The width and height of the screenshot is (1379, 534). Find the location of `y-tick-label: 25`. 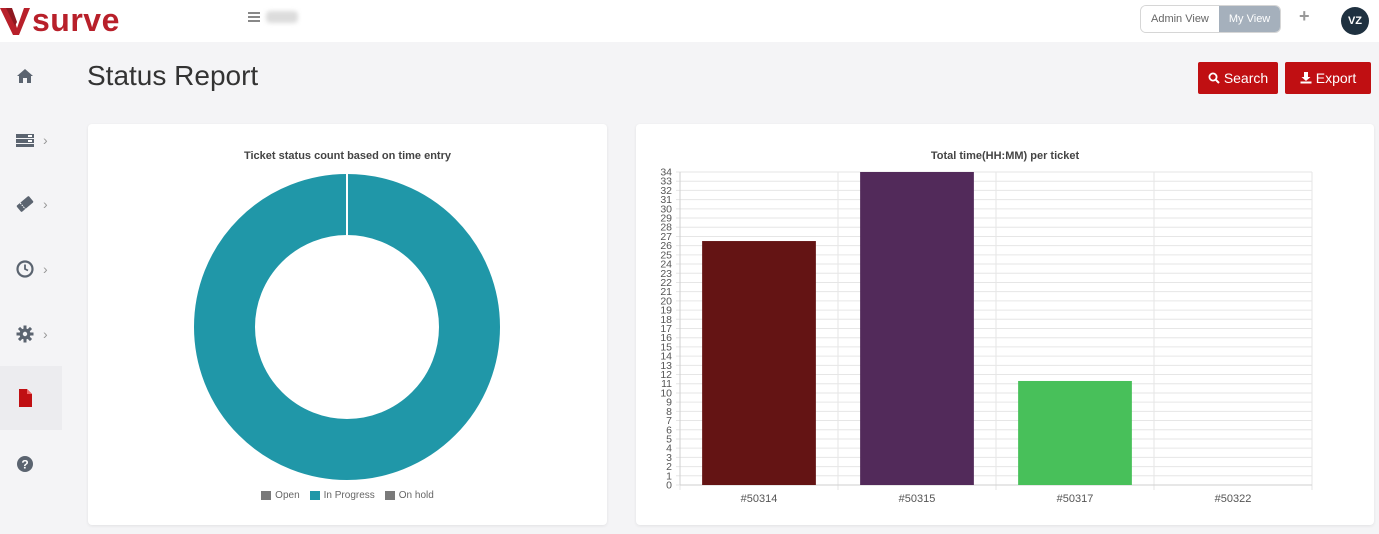

y-tick-label: 25 is located at coordinates (666, 255).